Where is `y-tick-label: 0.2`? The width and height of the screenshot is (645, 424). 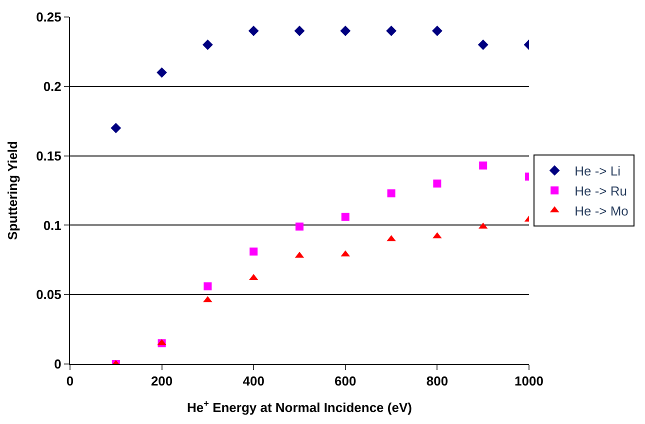 y-tick-label: 0.2 is located at coordinates (52, 86).